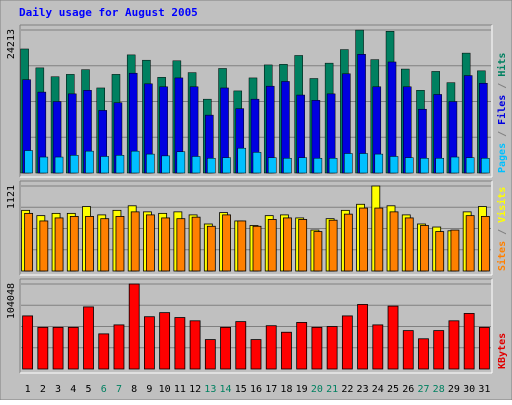  Describe the element at coordinates (89, 389) in the screenshot. I see `day-label: 5` at that location.